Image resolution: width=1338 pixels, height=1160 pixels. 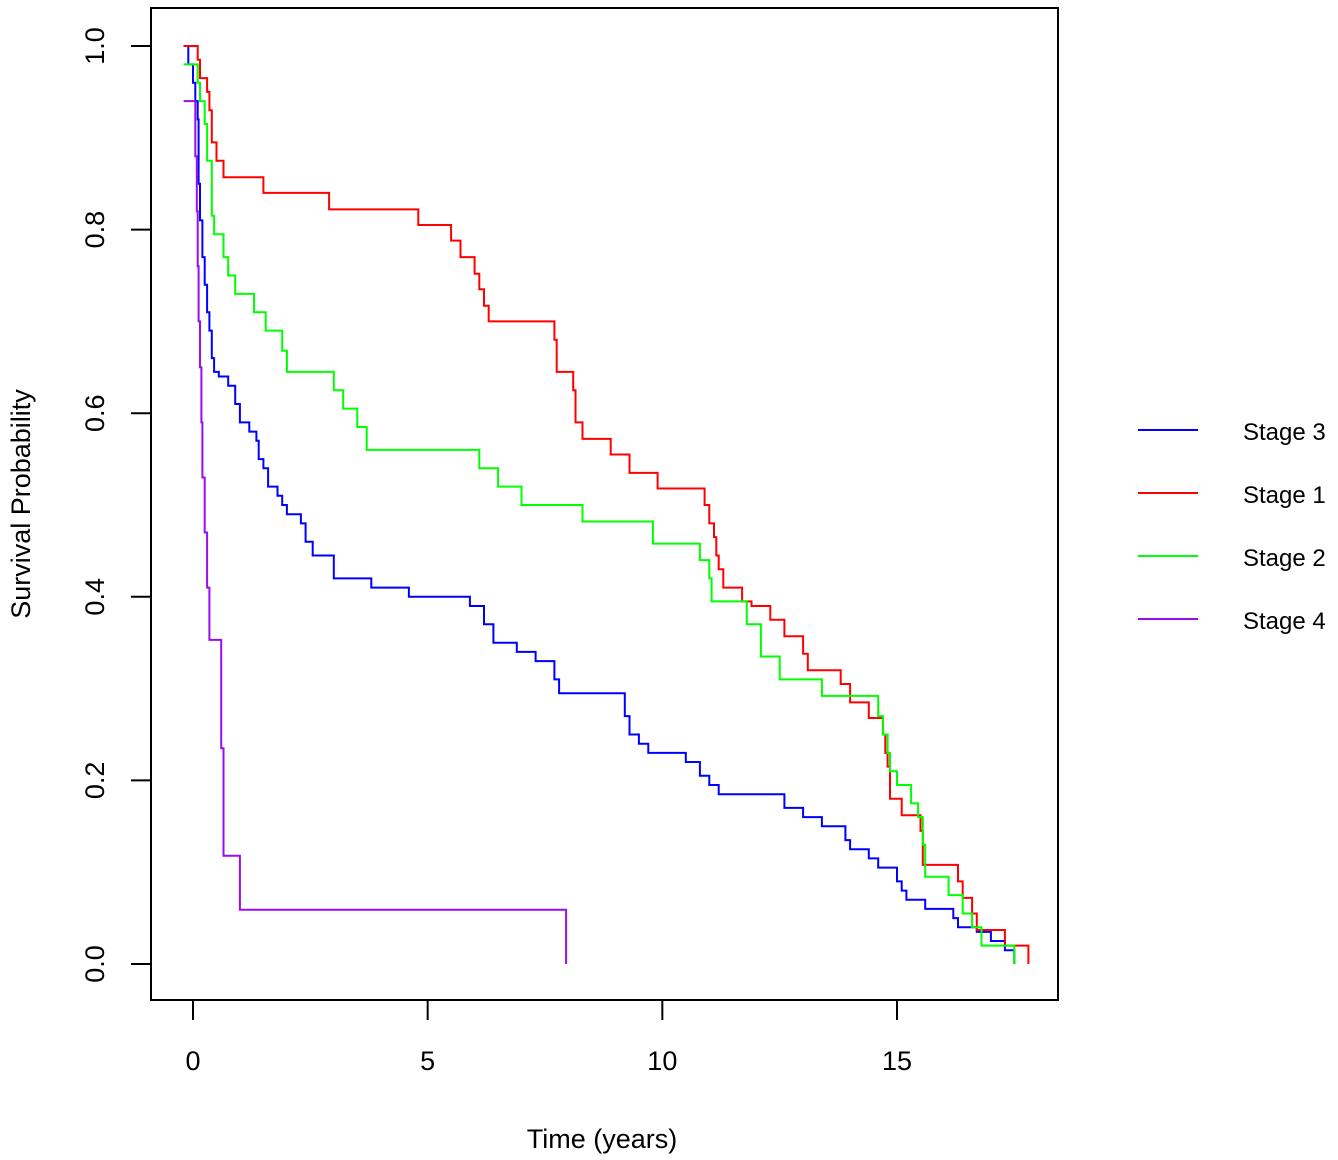 I want to click on legend-item: Stage 1, so click(x=1232, y=495).